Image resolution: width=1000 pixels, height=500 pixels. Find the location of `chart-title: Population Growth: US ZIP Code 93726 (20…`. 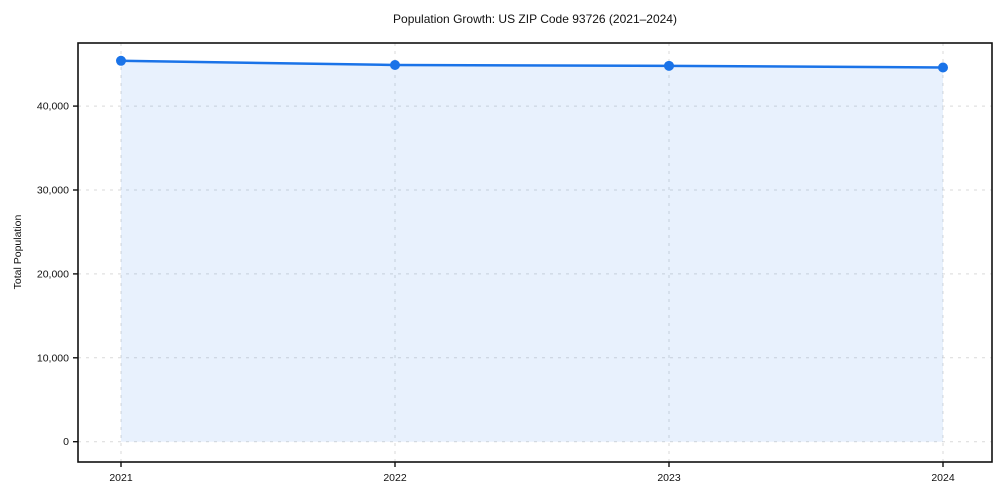

chart-title: Population Growth: US ZIP Code 93726 (20… is located at coordinates (535, 19).